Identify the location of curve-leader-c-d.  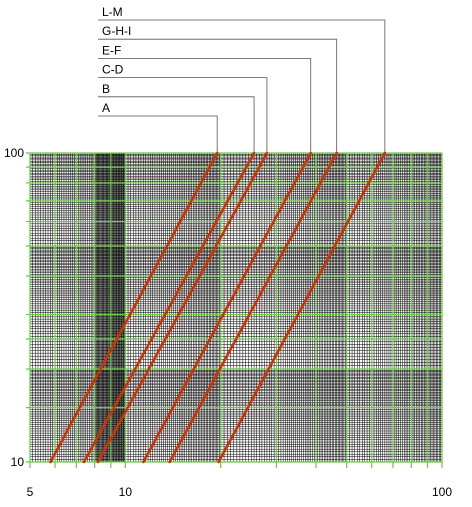
(183, 115).